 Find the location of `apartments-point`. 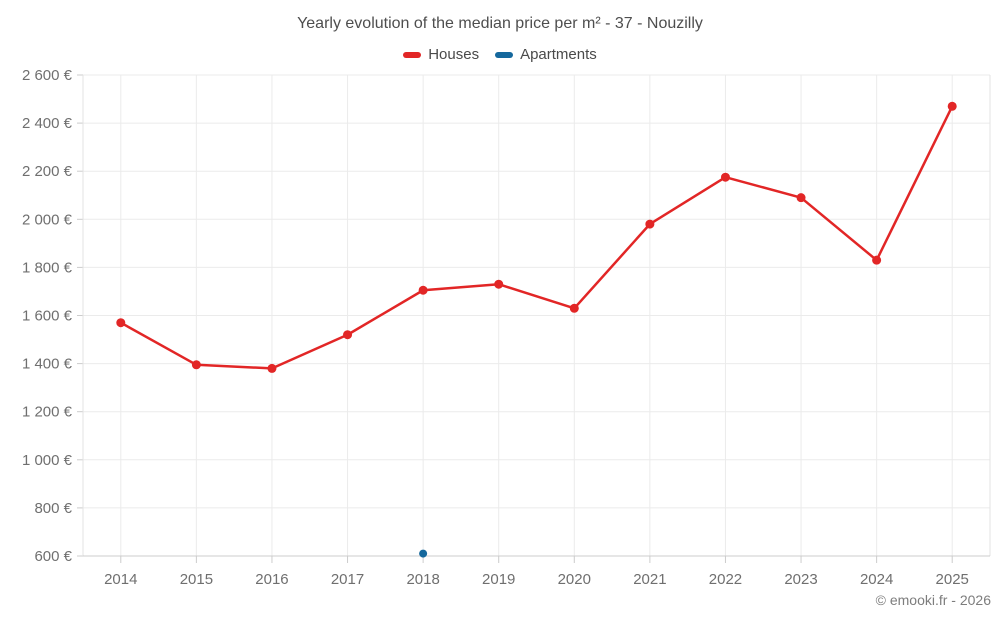

apartments-point is located at coordinates (423, 553).